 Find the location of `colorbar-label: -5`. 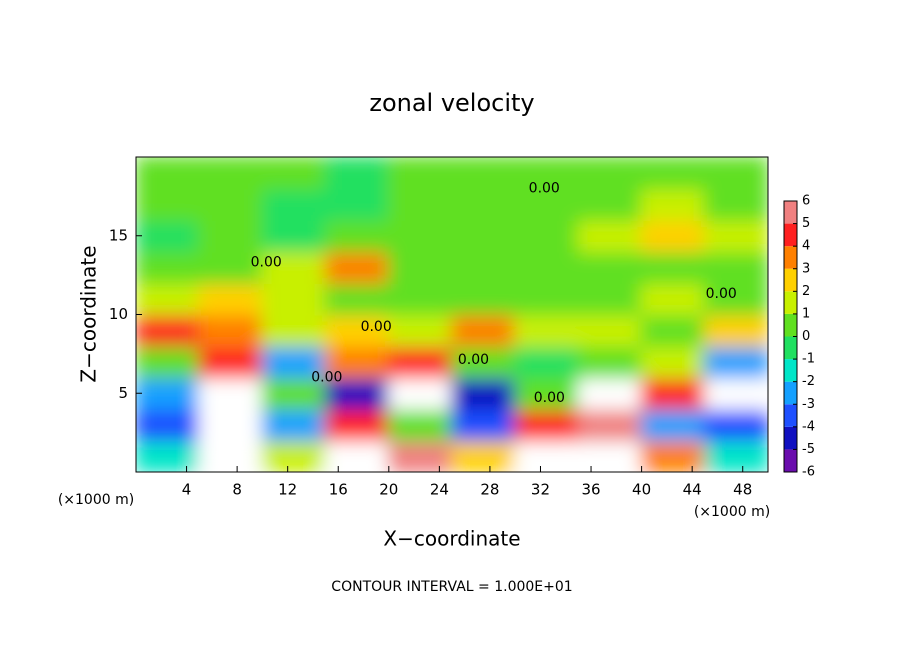

colorbar-label: -5 is located at coordinates (808, 449).